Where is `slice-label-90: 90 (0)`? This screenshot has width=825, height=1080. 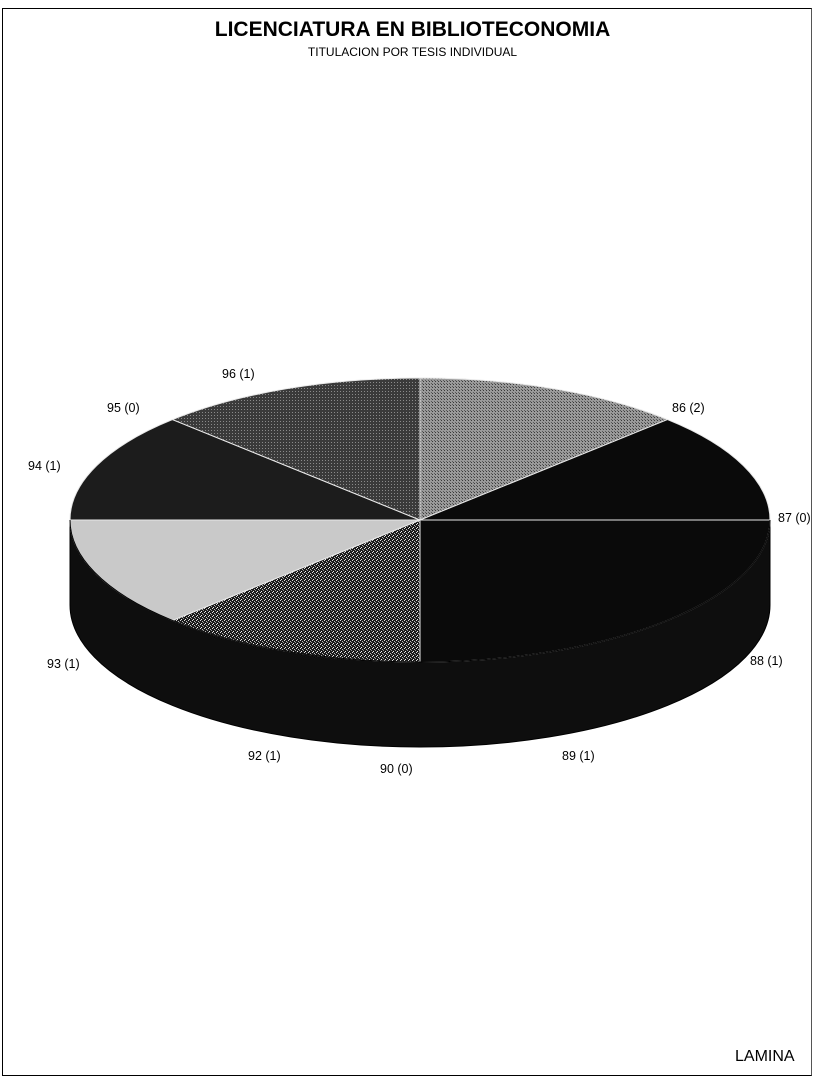 slice-label-90: 90 (0) is located at coordinates (396, 769).